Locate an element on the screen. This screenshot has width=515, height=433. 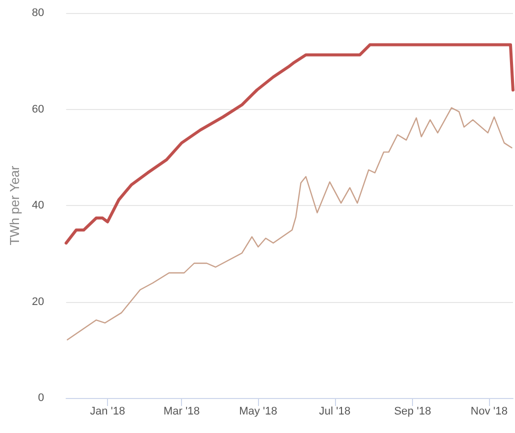
x-tick-label: Jul '18 is located at coordinates (334, 412).